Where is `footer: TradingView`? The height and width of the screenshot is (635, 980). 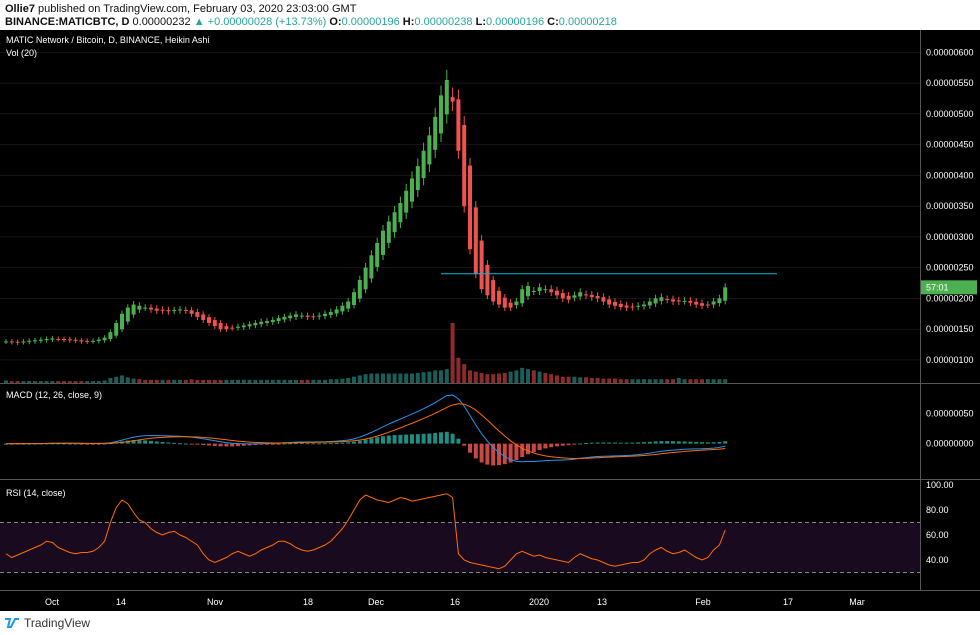 footer: TradingView is located at coordinates (490, 623).